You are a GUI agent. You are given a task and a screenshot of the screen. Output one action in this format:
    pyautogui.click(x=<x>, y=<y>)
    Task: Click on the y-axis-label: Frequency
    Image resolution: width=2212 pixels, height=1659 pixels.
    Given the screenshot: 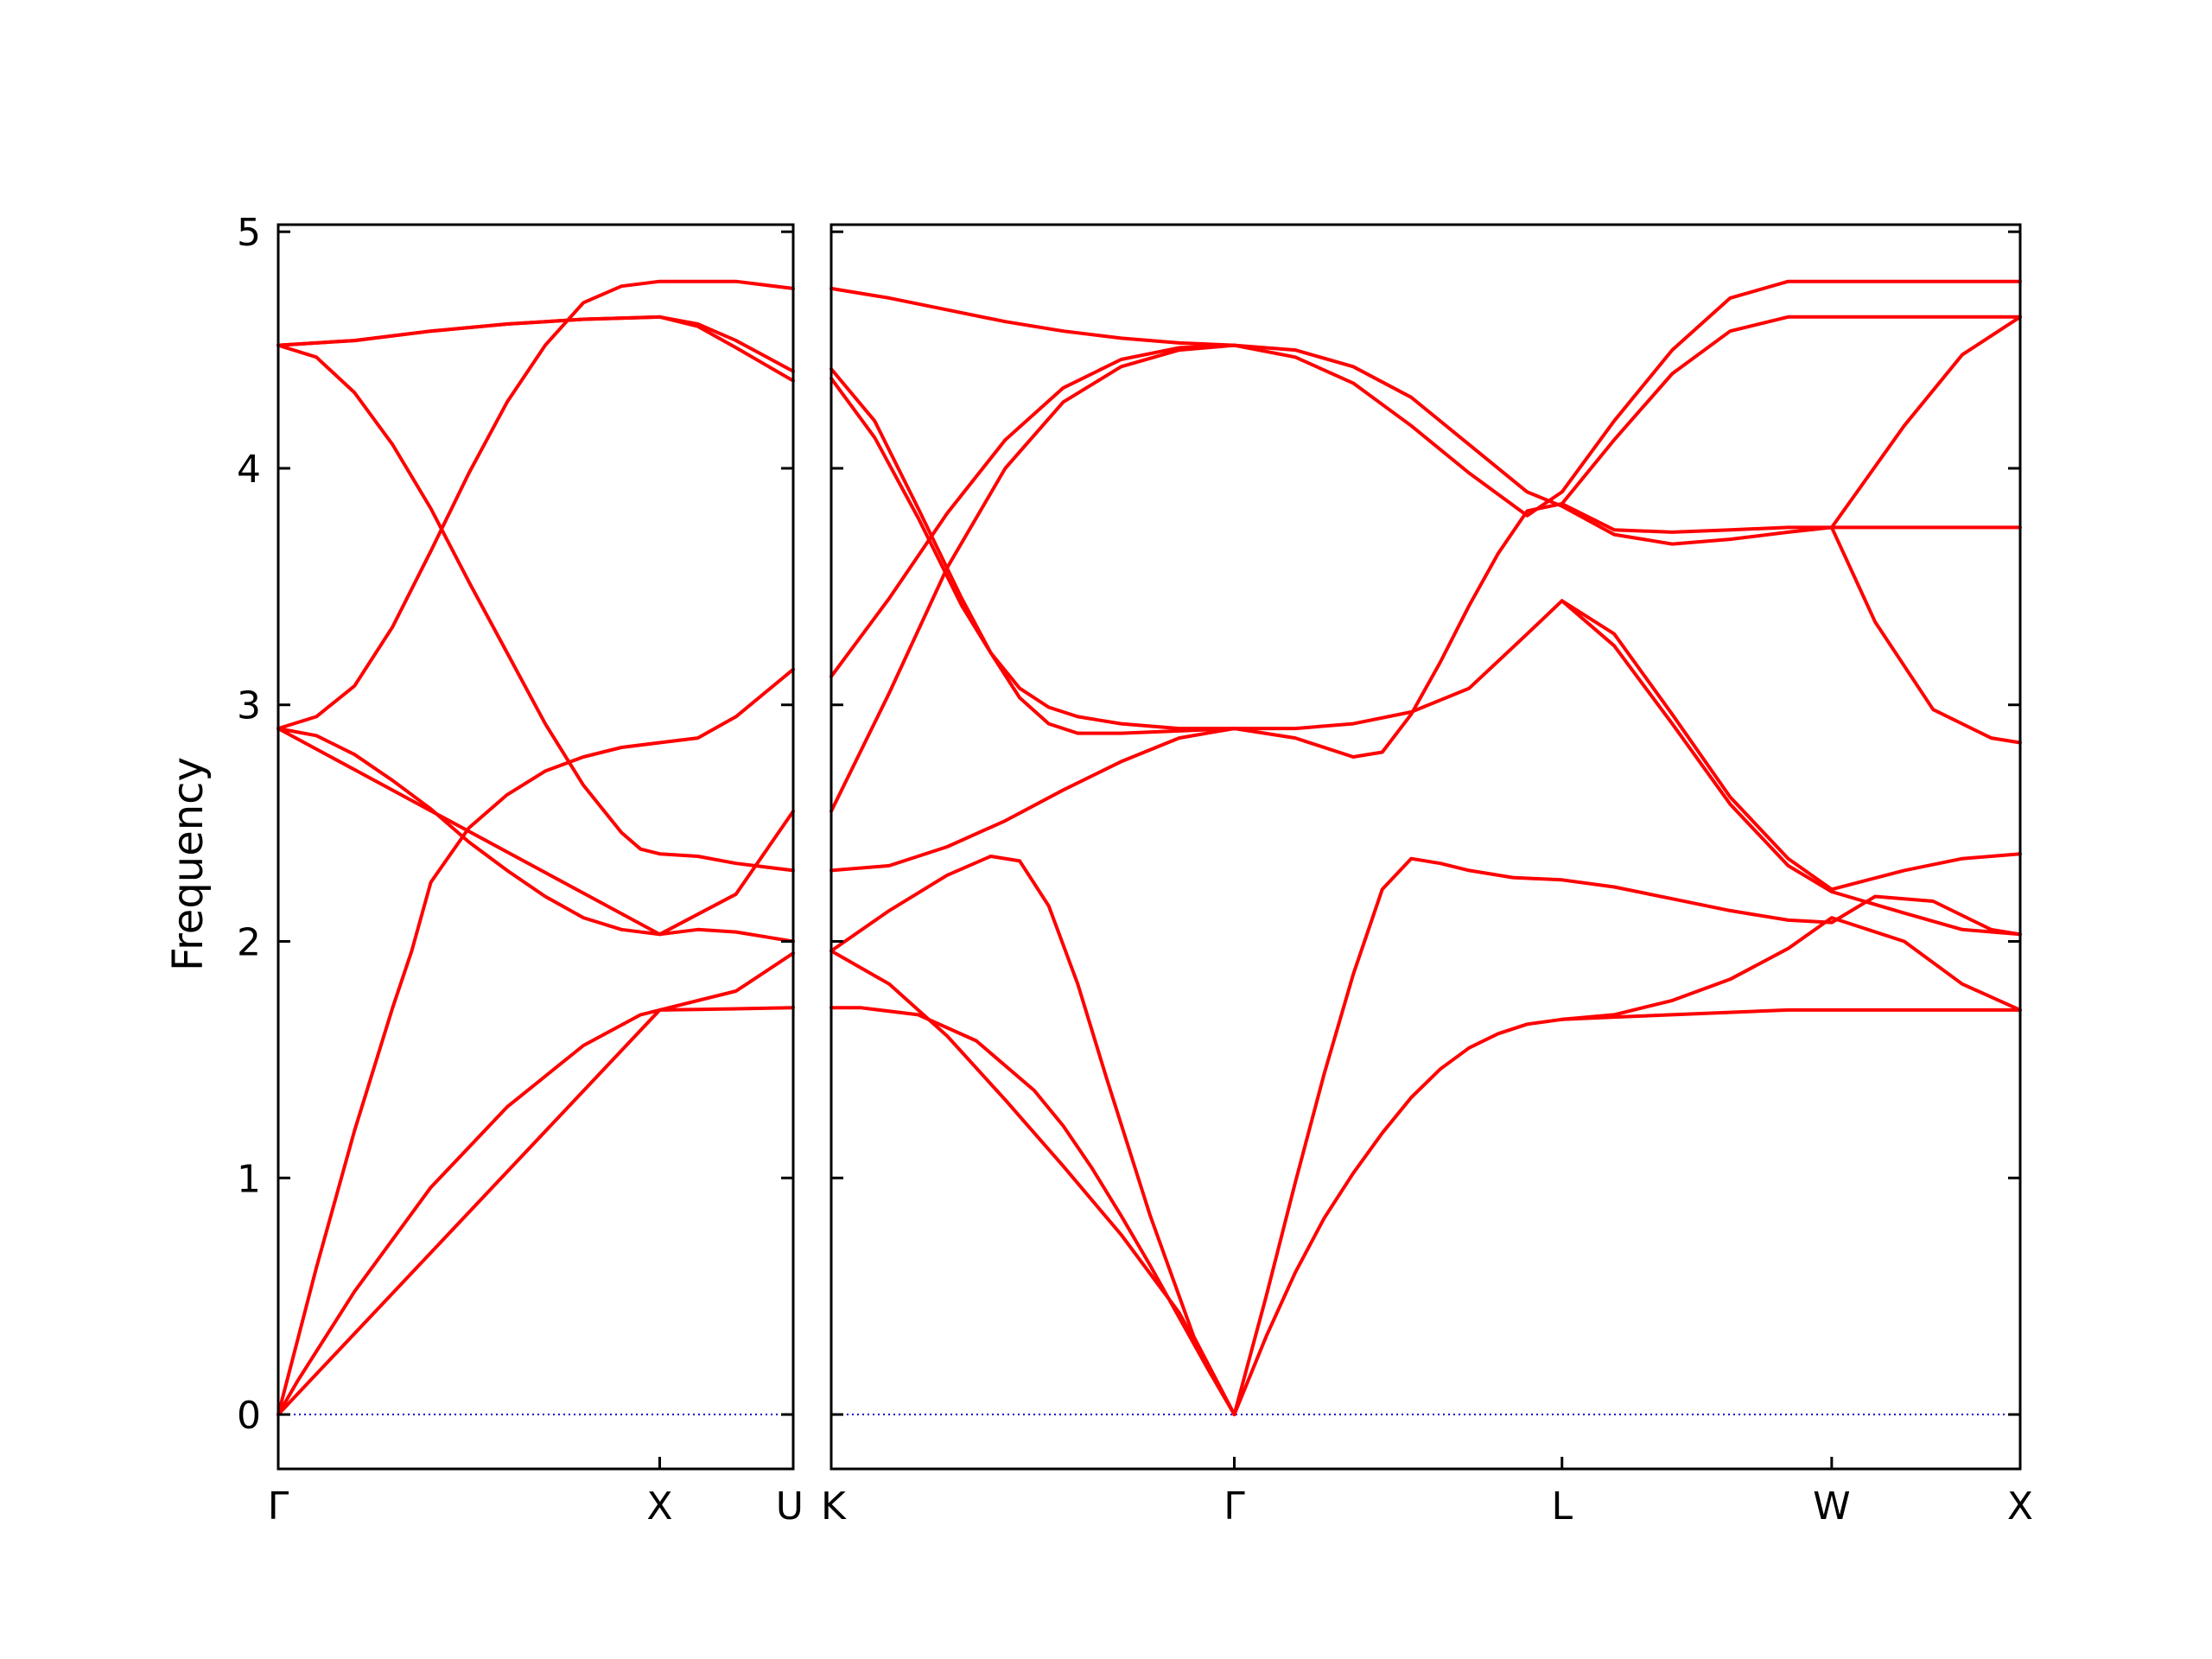 What is the action you would take?
    pyautogui.click(x=188, y=864)
    